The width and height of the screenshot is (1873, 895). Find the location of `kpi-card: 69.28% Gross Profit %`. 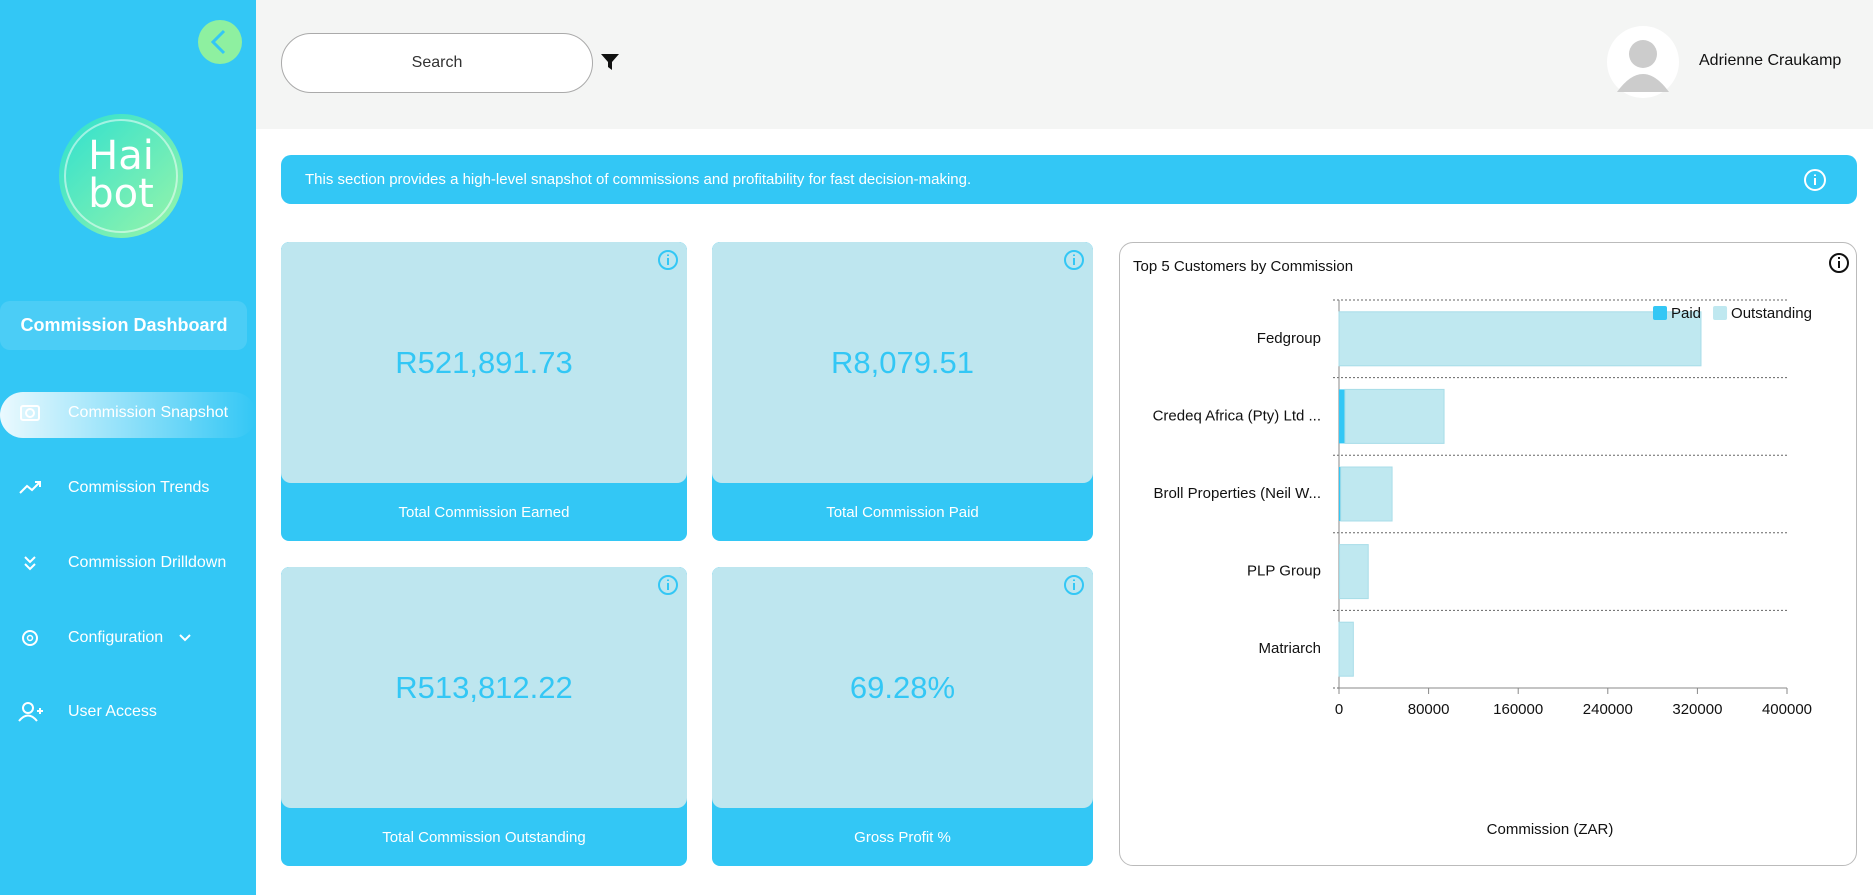

kpi-card: 69.28% Gross Profit % is located at coordinates (902, 716).